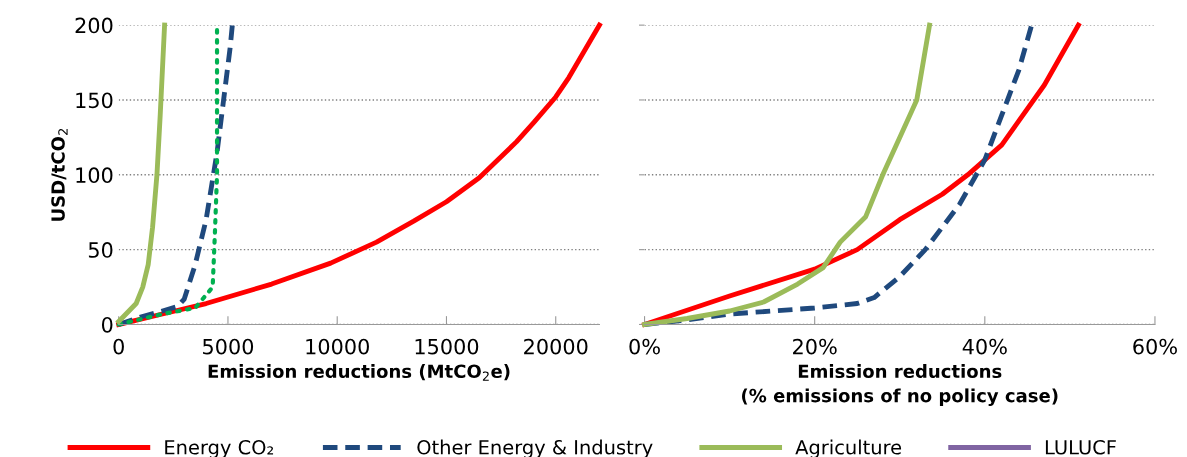 The image size is (1187, 457). What do you see at coordinates (94, 100) in the screenshot?
I see `y-tick-label: 150` at bounding box center [94, 100].